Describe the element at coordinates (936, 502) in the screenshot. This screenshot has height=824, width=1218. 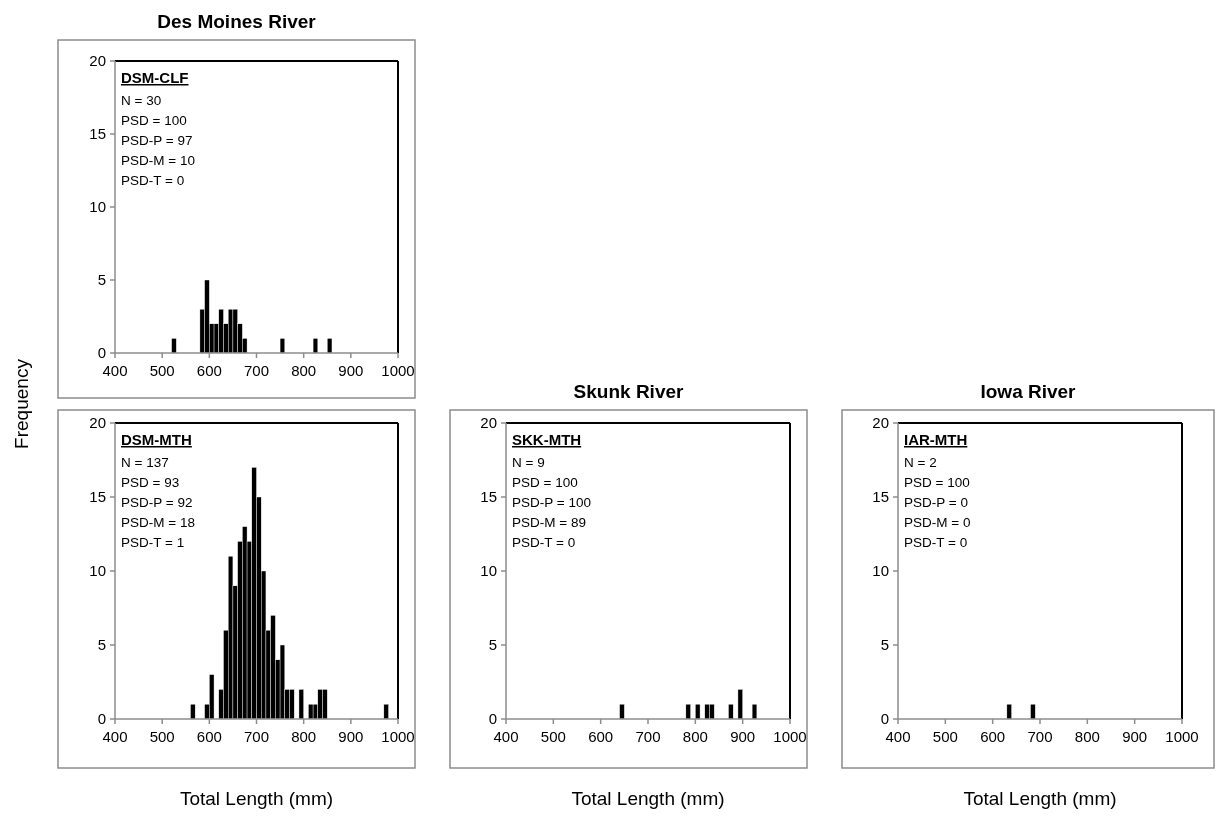
I see `annotation: PSD-P = 0` at that location.